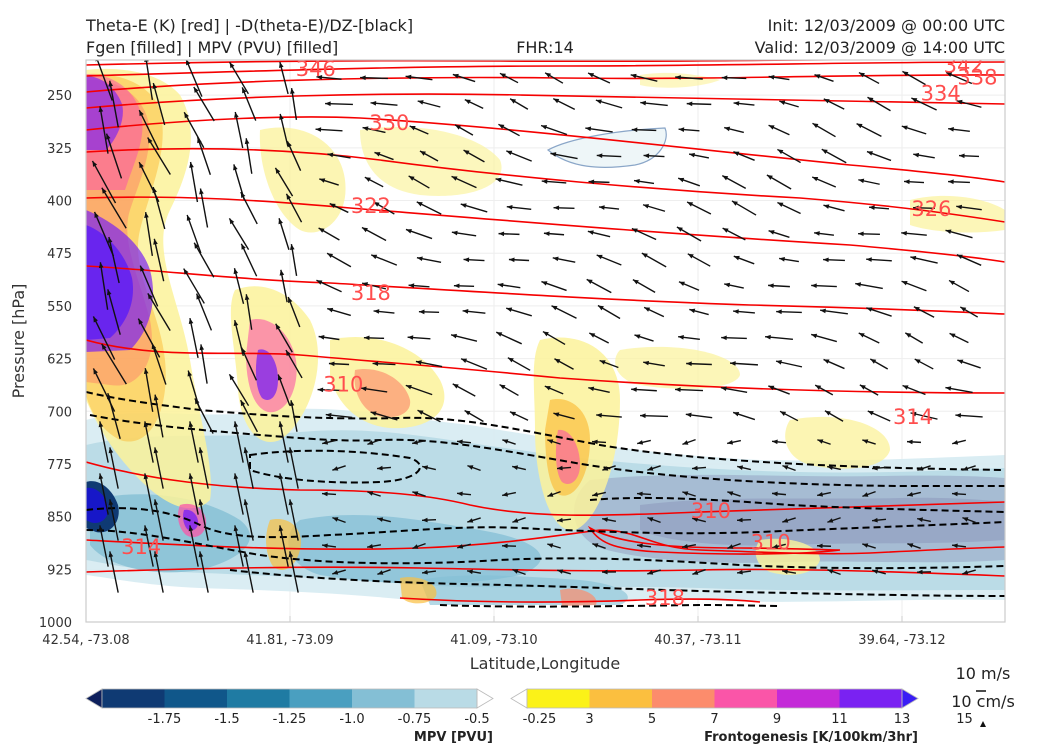 This screenshot has height=750, width=1050. Describe the element at coordinates (59, 96) in the screenshot. I see `y-tick-label: 250` at that location.